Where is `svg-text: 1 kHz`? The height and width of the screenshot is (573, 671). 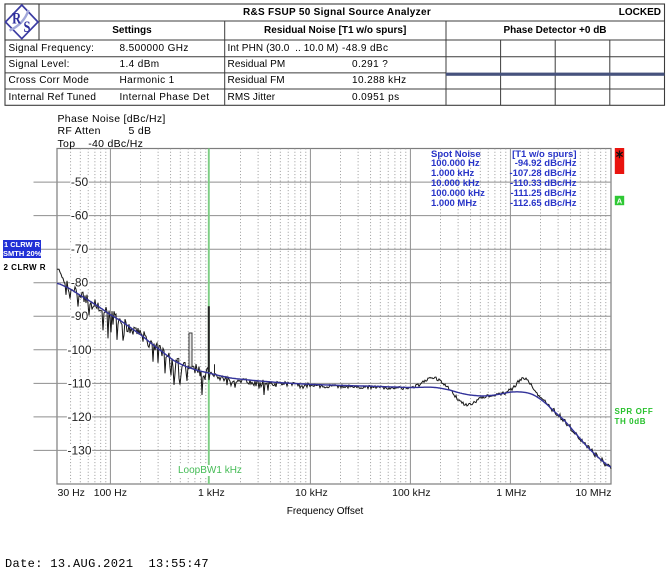
svg-text: 1 kHz is located at coordinates (211, 493).